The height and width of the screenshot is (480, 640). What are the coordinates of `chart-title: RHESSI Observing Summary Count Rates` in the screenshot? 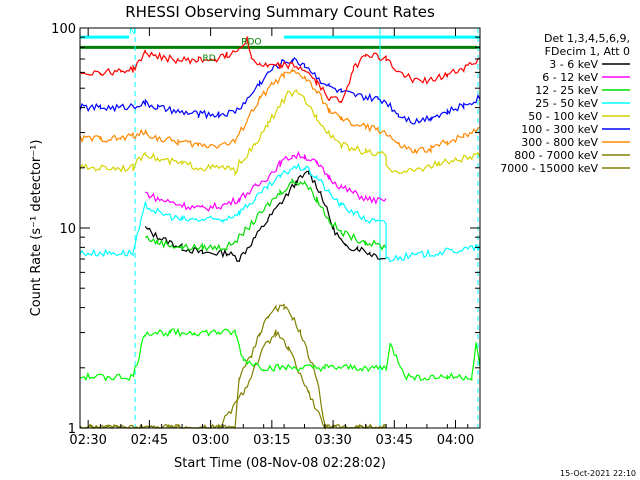 It's located at (280, 12).